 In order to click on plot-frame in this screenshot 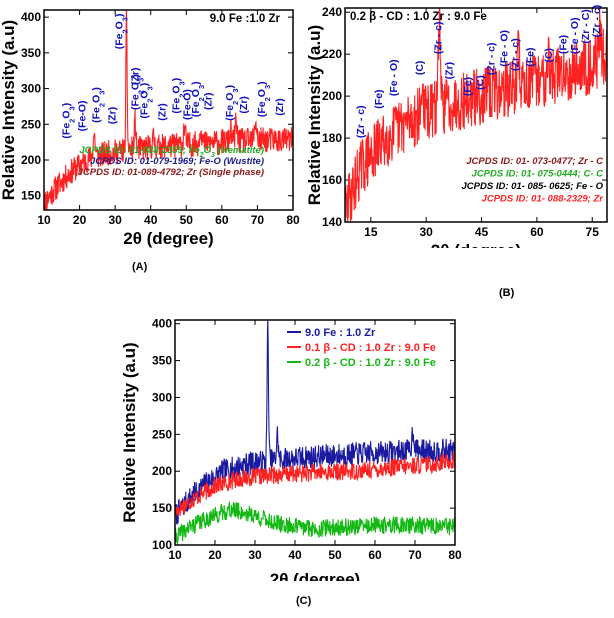, I will do `click(168, 110)`.